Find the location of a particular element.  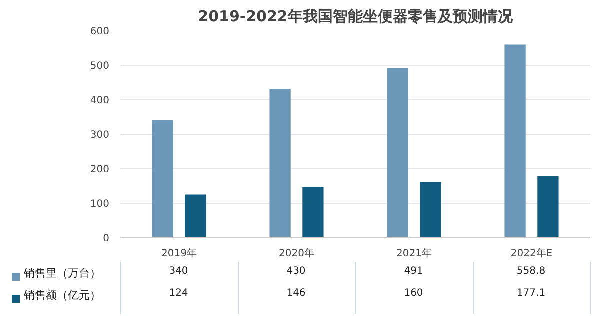

y-tick-label: 600 is located at coordinates (100, 32).